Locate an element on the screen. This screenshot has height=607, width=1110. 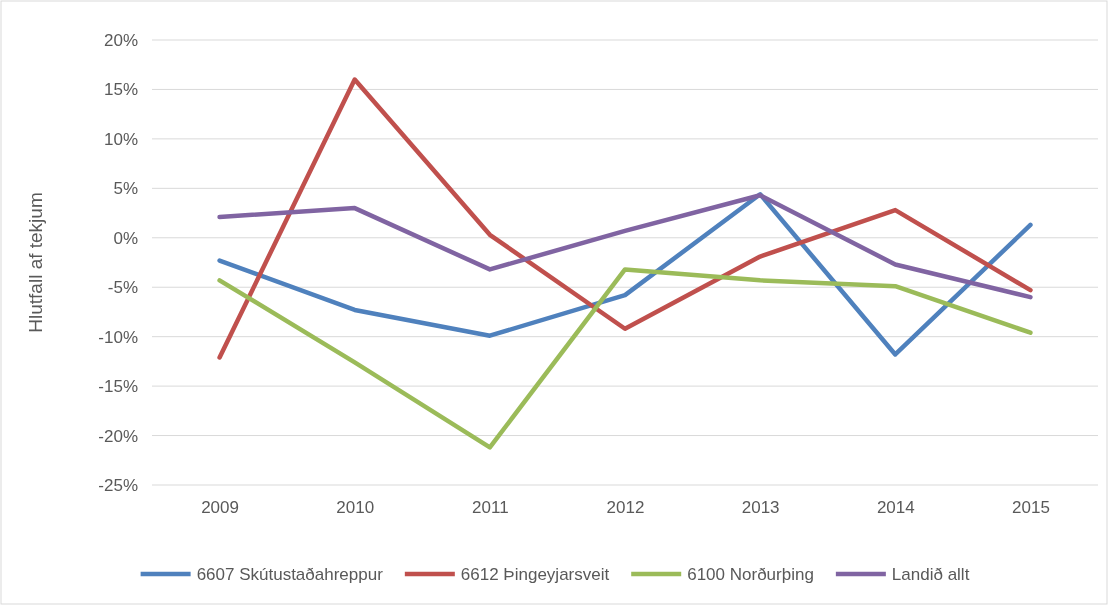
y-tick-label: 5% is located at coordinates (125, 189).